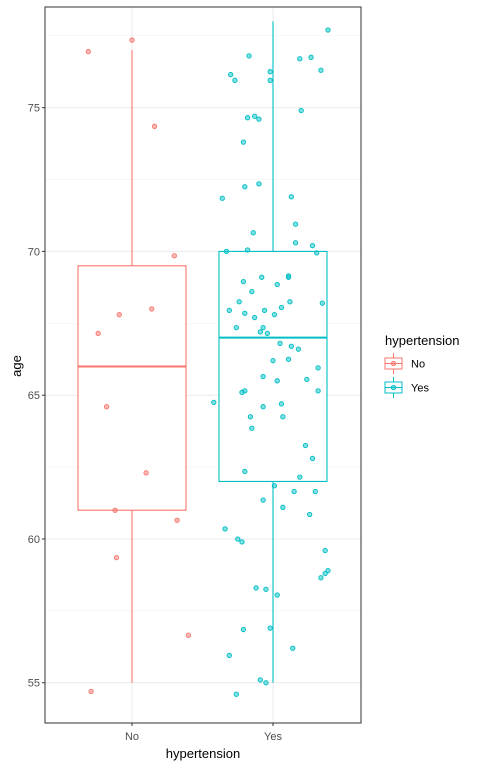 The height and width of the screenshot is (768, 480). Describe the element at coordinates (422, 340) in the screenshot. I see `legend-title: hypertension` at that location.